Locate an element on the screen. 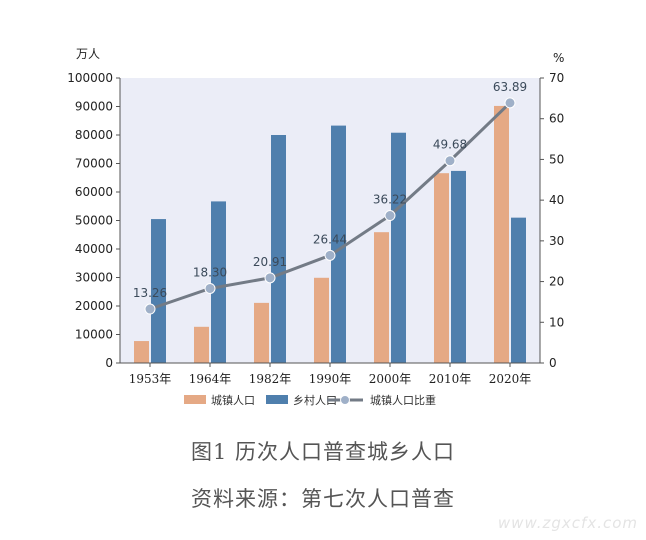  left-tick-label: 30000 is located at coordinates (94, 278).